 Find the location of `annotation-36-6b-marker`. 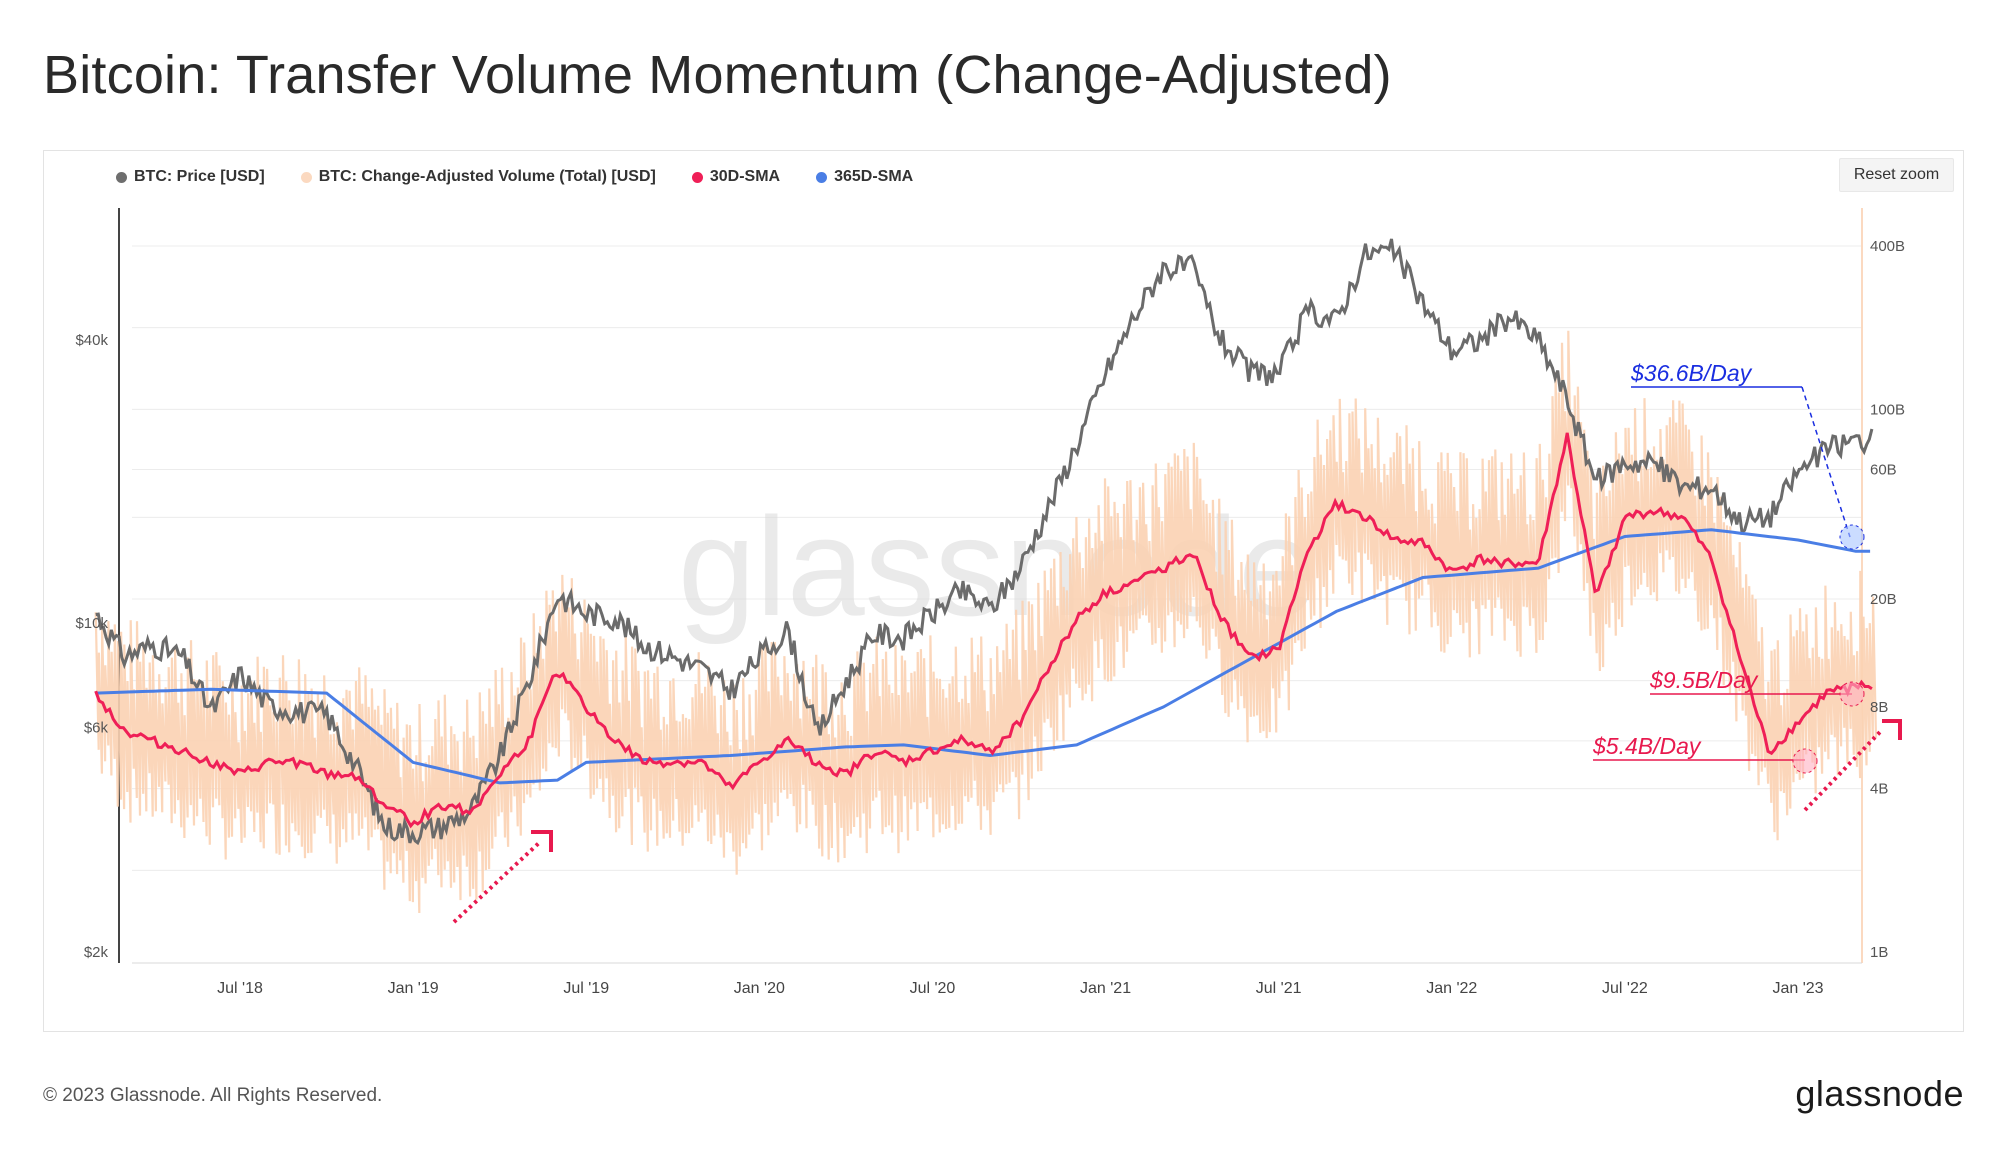

annotation-36-6b-marker is located at coordinates (1852, 537).